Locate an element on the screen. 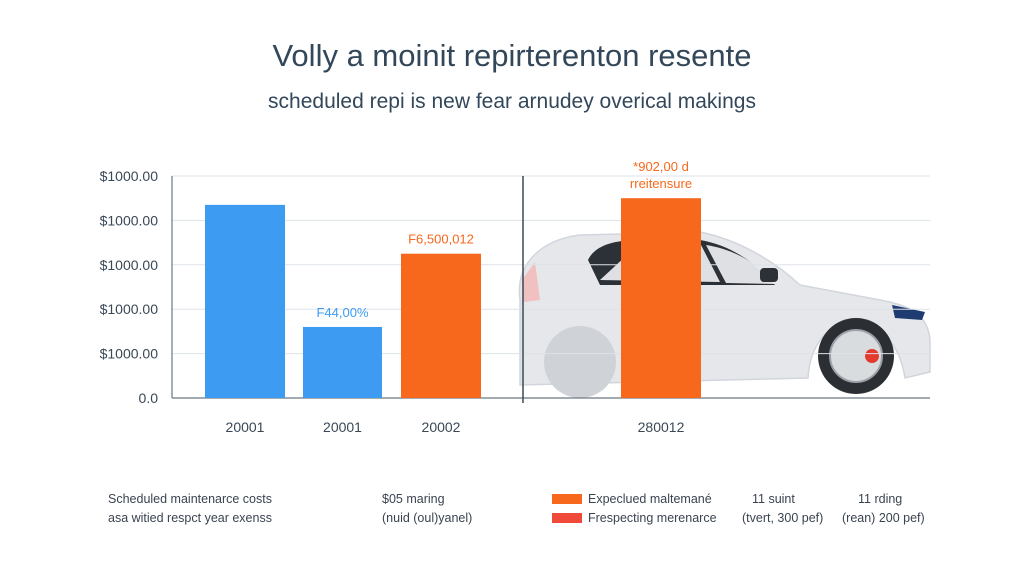  legend-swatch-expected is located at coordinates (567, 499).